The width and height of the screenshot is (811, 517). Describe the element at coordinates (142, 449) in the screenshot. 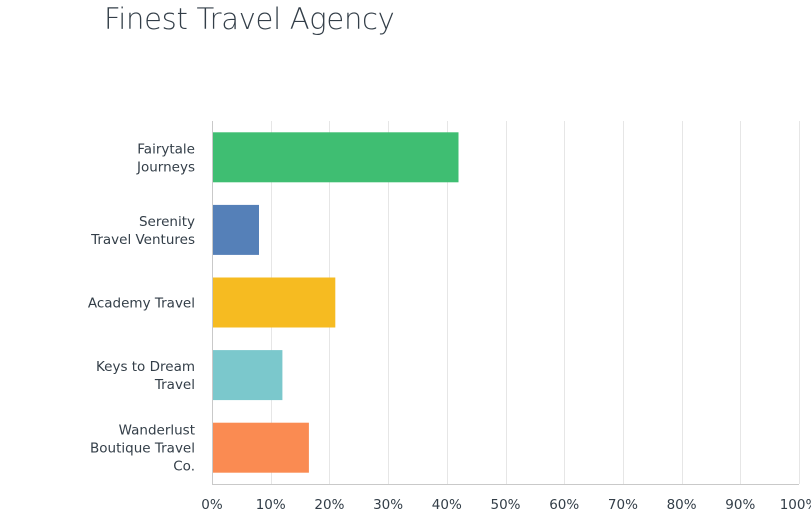

I see `category-label: Boutique Travel` at that location.